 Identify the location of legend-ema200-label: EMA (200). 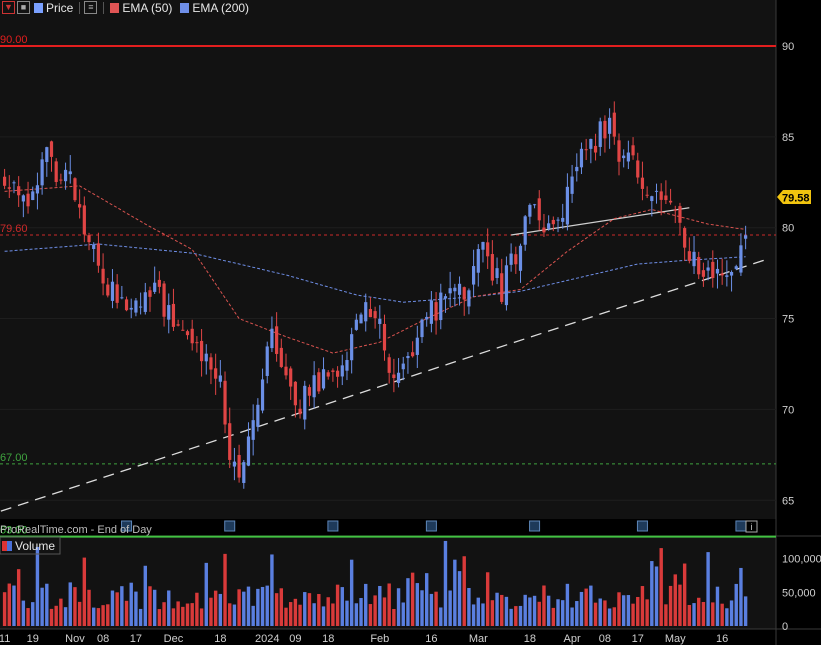
(221, 7).